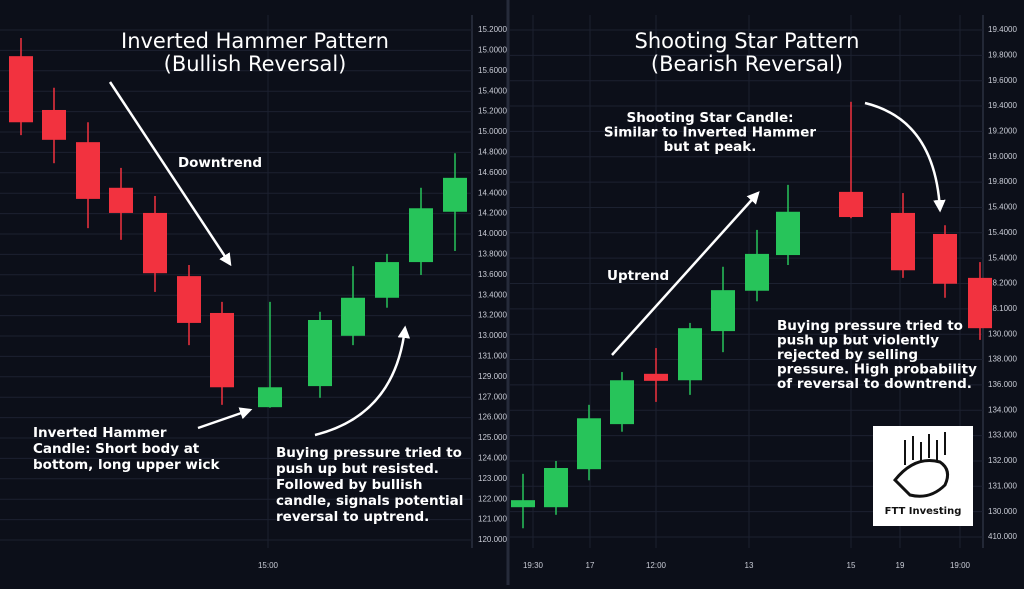  Describe the element at coordinates (492, 519) in the screenshot. I see `y-tick-label: 121.000` at that location.